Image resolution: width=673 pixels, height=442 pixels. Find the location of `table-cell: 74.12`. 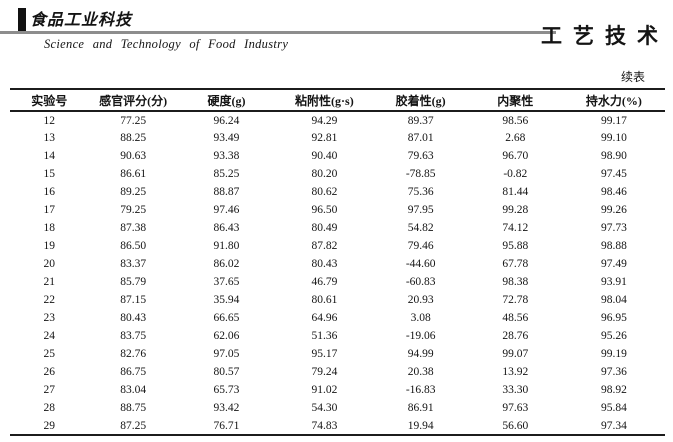

table-cell: 74.12 is located at coordinates (515, 228).